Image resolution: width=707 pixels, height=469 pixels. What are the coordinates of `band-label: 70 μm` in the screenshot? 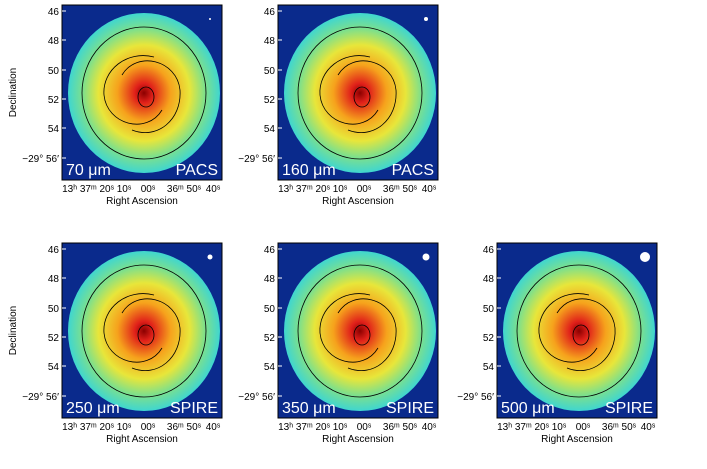 It's located at (88, 170).